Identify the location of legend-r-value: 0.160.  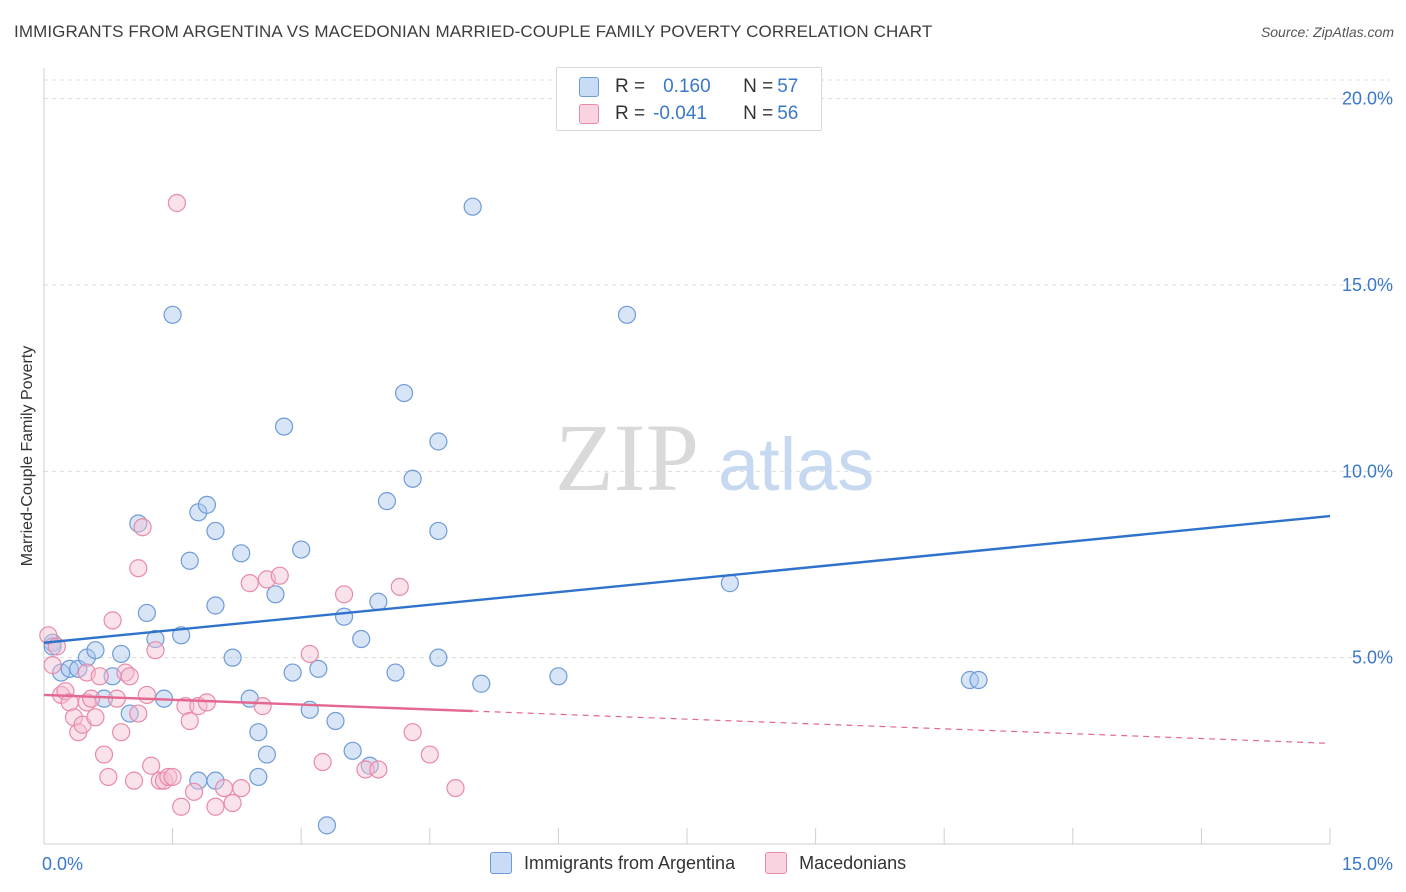
(687, 86).